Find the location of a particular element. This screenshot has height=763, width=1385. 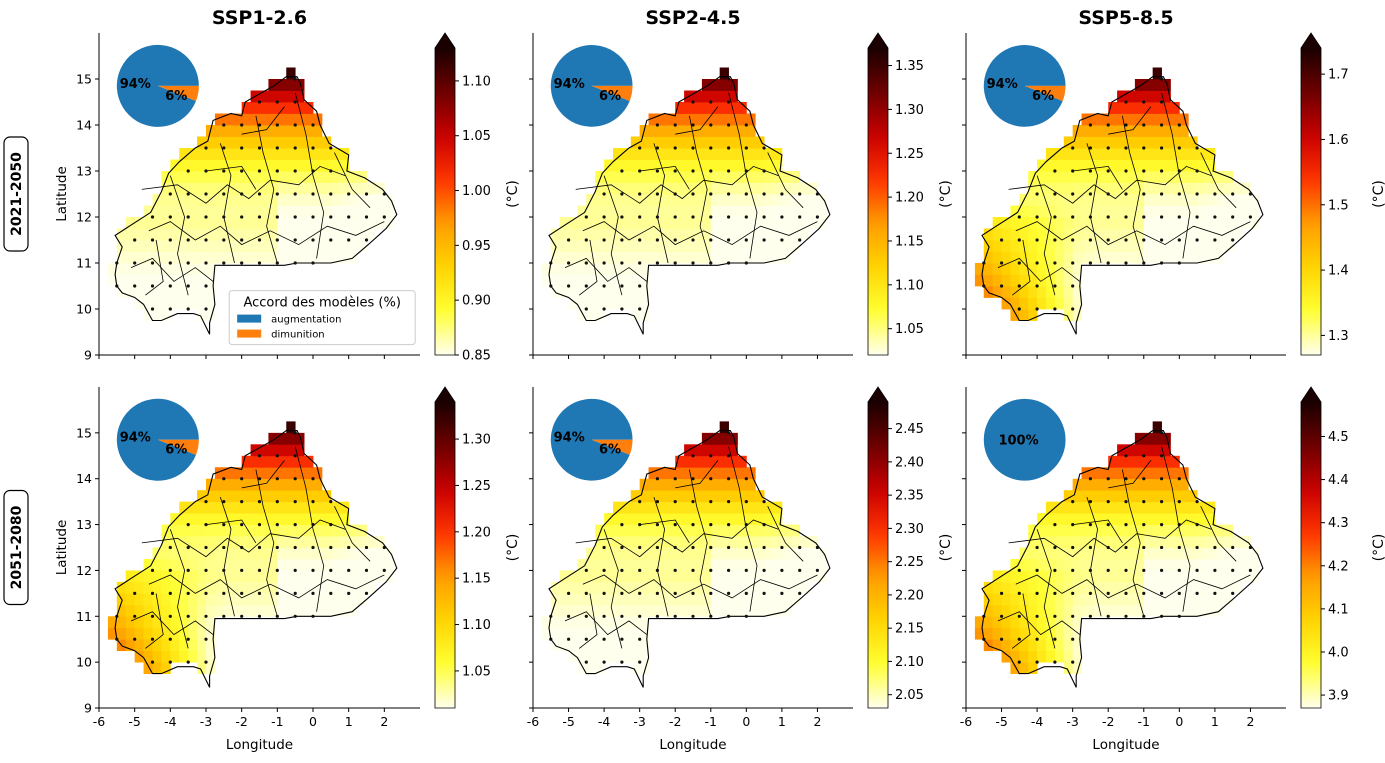

colorbar-tick-label: 1.30 is located at coordinates (909, 110).